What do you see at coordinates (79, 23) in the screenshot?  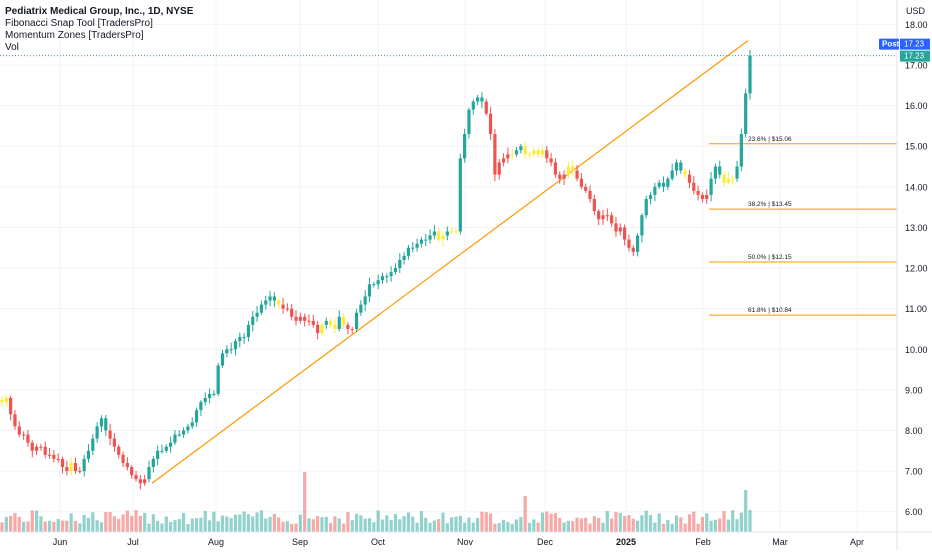 I see `indicator-fibonacci-label: Fibonacci Snap Tool [TradersPro]` at bounding box center [79, 23].